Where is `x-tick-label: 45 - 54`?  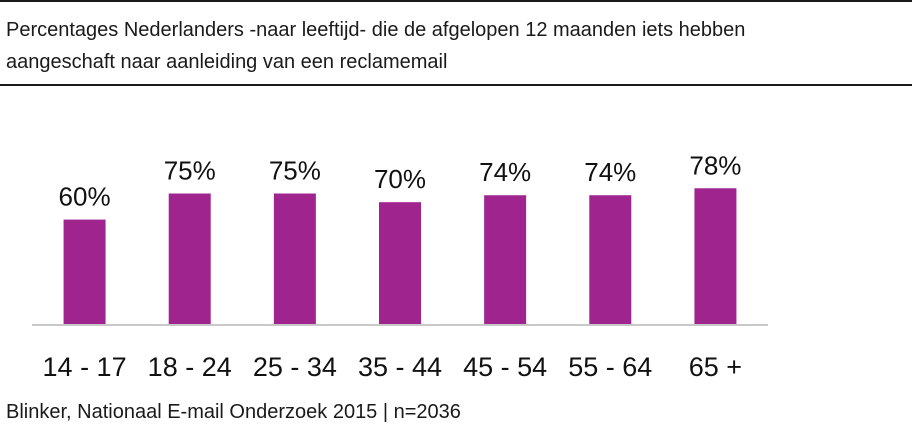 x-tick-label: 45 - 54 is located at coordinates (505, 367).